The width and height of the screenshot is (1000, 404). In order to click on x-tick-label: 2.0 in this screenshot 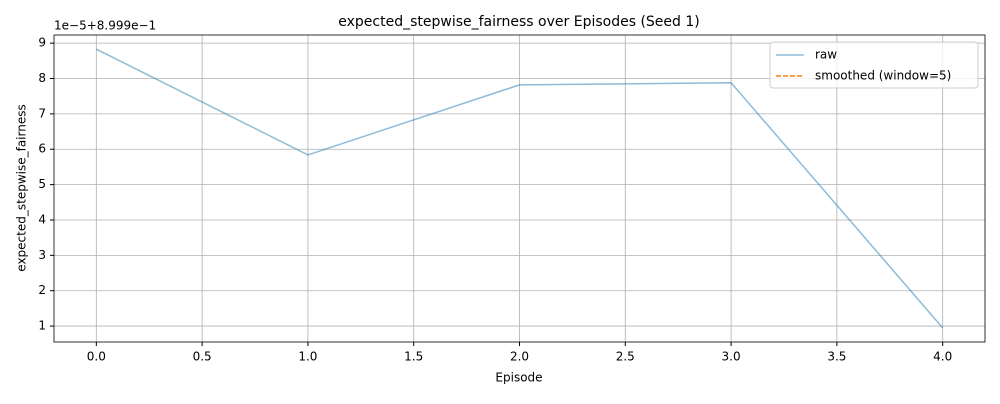, I will do `click(519, 357)`.